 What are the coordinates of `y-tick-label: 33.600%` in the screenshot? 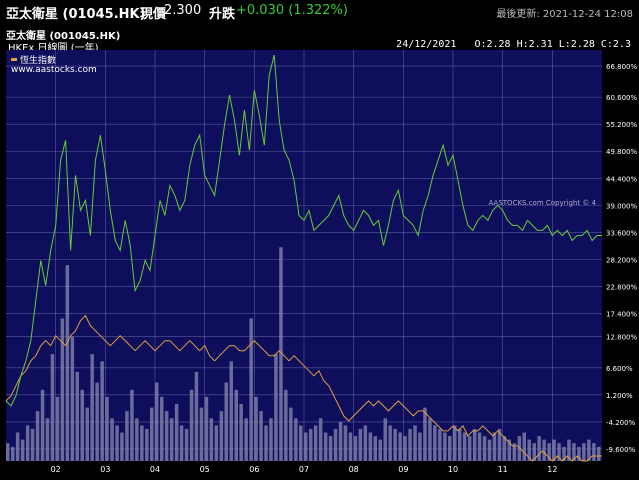 It's located at (621, 233).